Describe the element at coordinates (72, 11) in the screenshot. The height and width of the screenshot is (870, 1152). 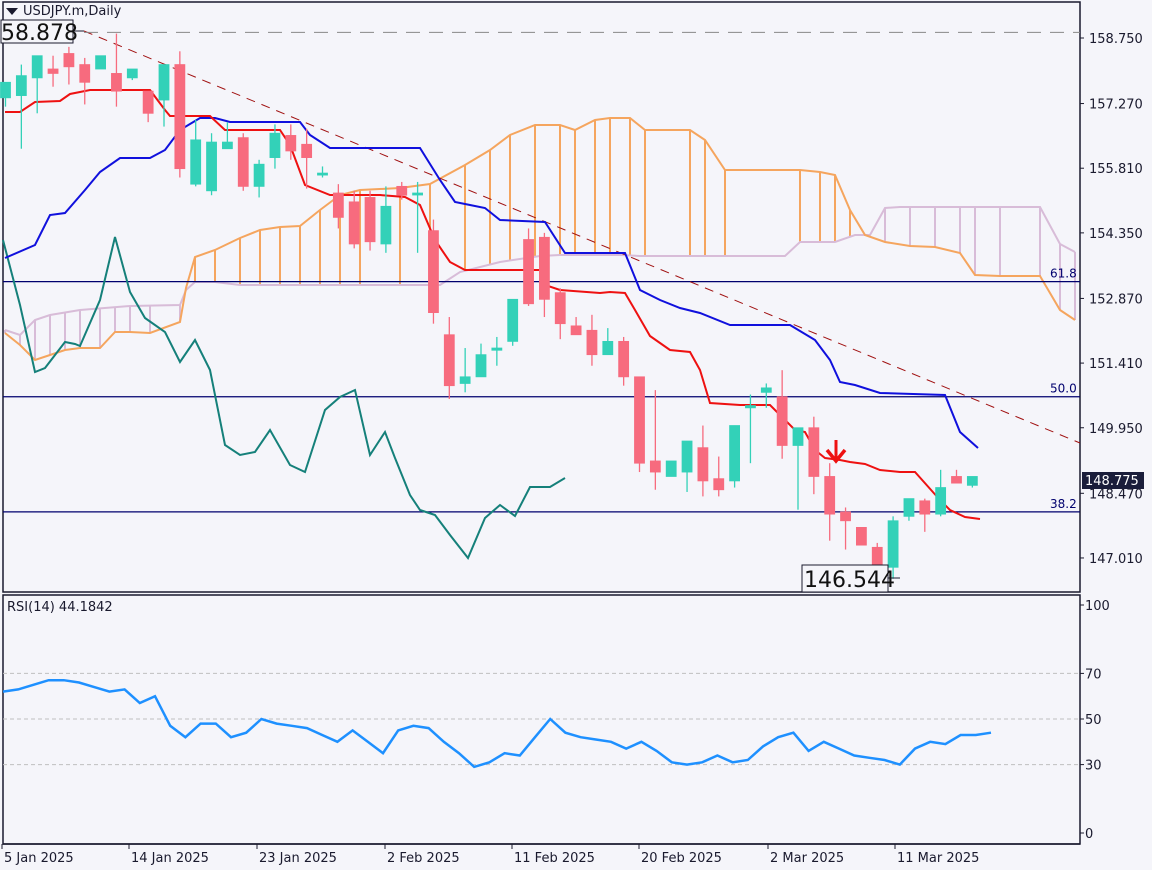
I see `symbol-label: USDJPY.m,Daily` at that location.